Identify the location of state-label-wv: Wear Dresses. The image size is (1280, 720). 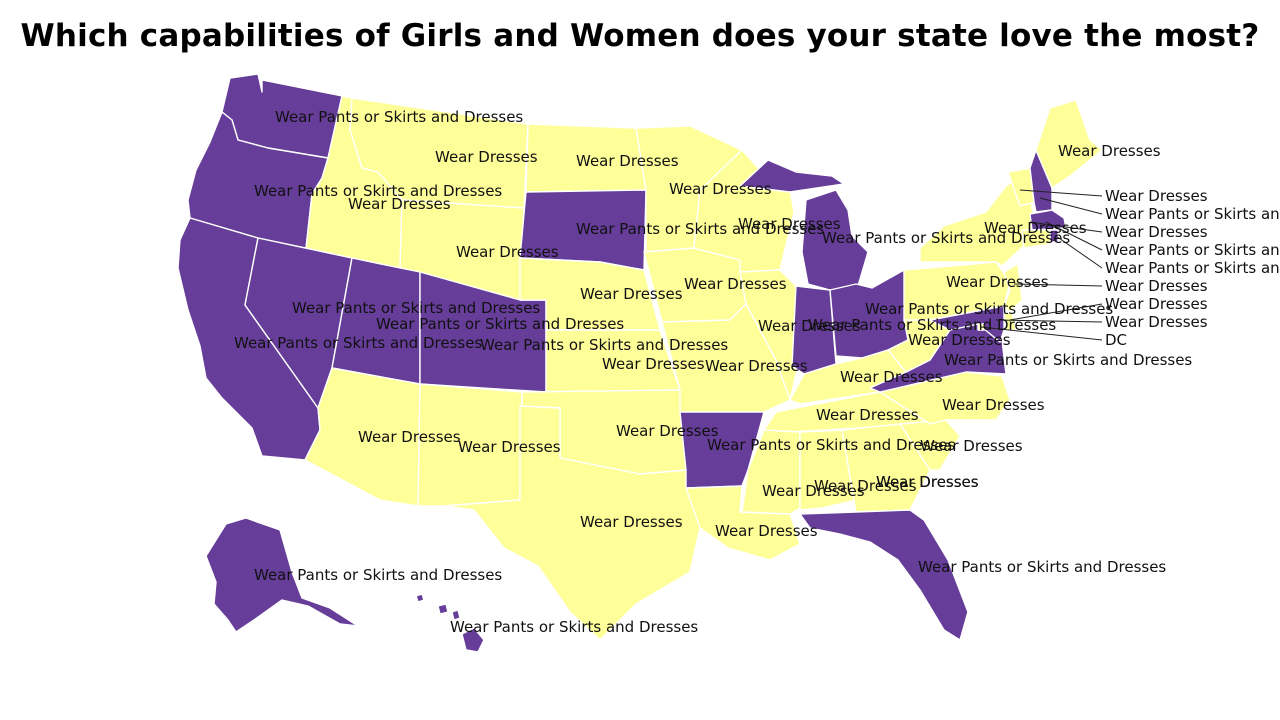
(959, 340).